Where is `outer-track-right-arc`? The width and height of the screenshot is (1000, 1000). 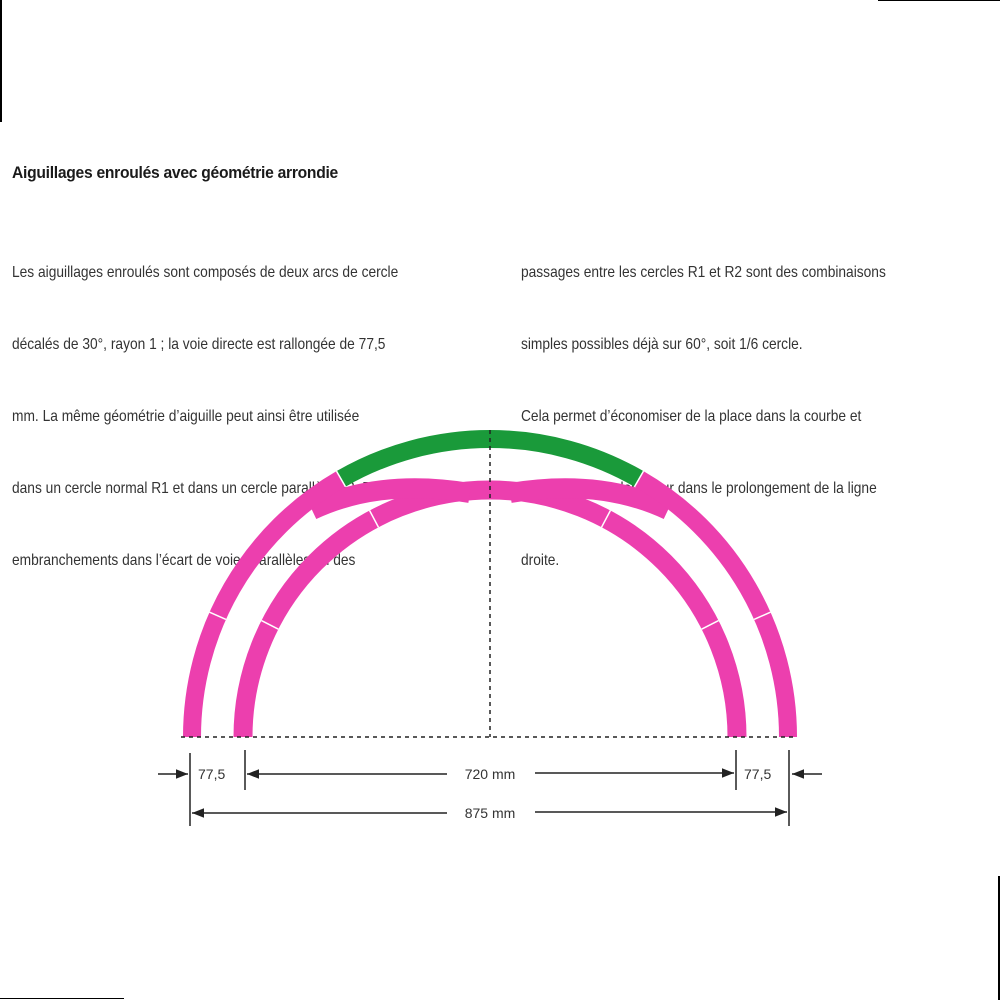
outer-track-right-arc is located at coordinates (715, 604).